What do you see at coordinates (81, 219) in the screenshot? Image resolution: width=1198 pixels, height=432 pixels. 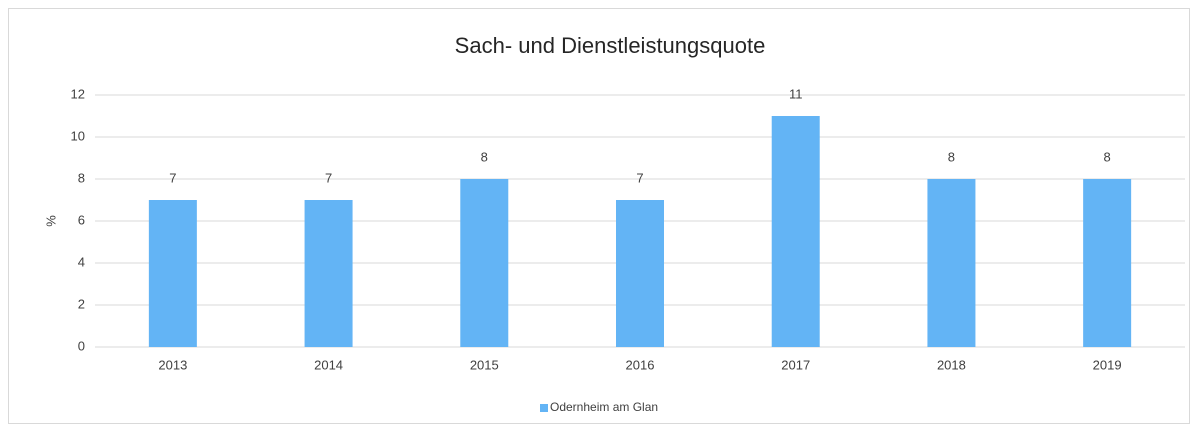 I see `y-tick-label: 6` at bounding box center [81, 219].